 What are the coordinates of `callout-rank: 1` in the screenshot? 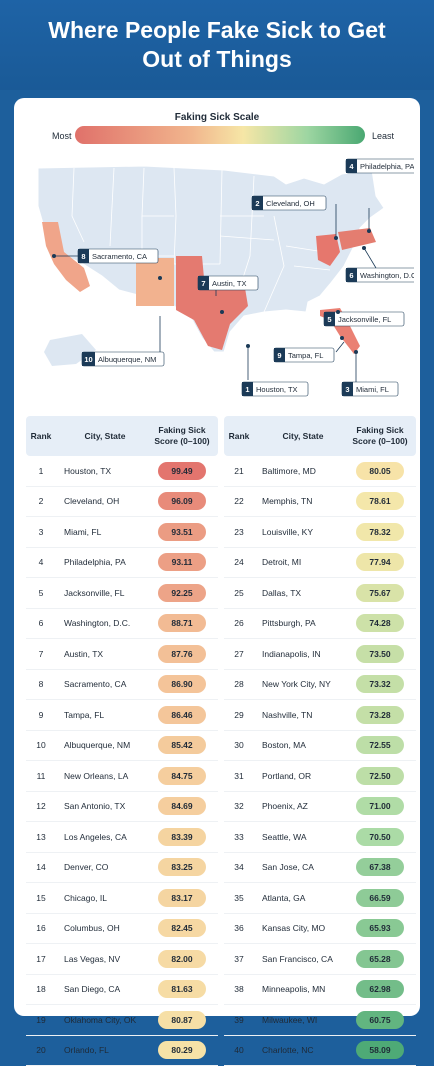 It's located at (247, 389).